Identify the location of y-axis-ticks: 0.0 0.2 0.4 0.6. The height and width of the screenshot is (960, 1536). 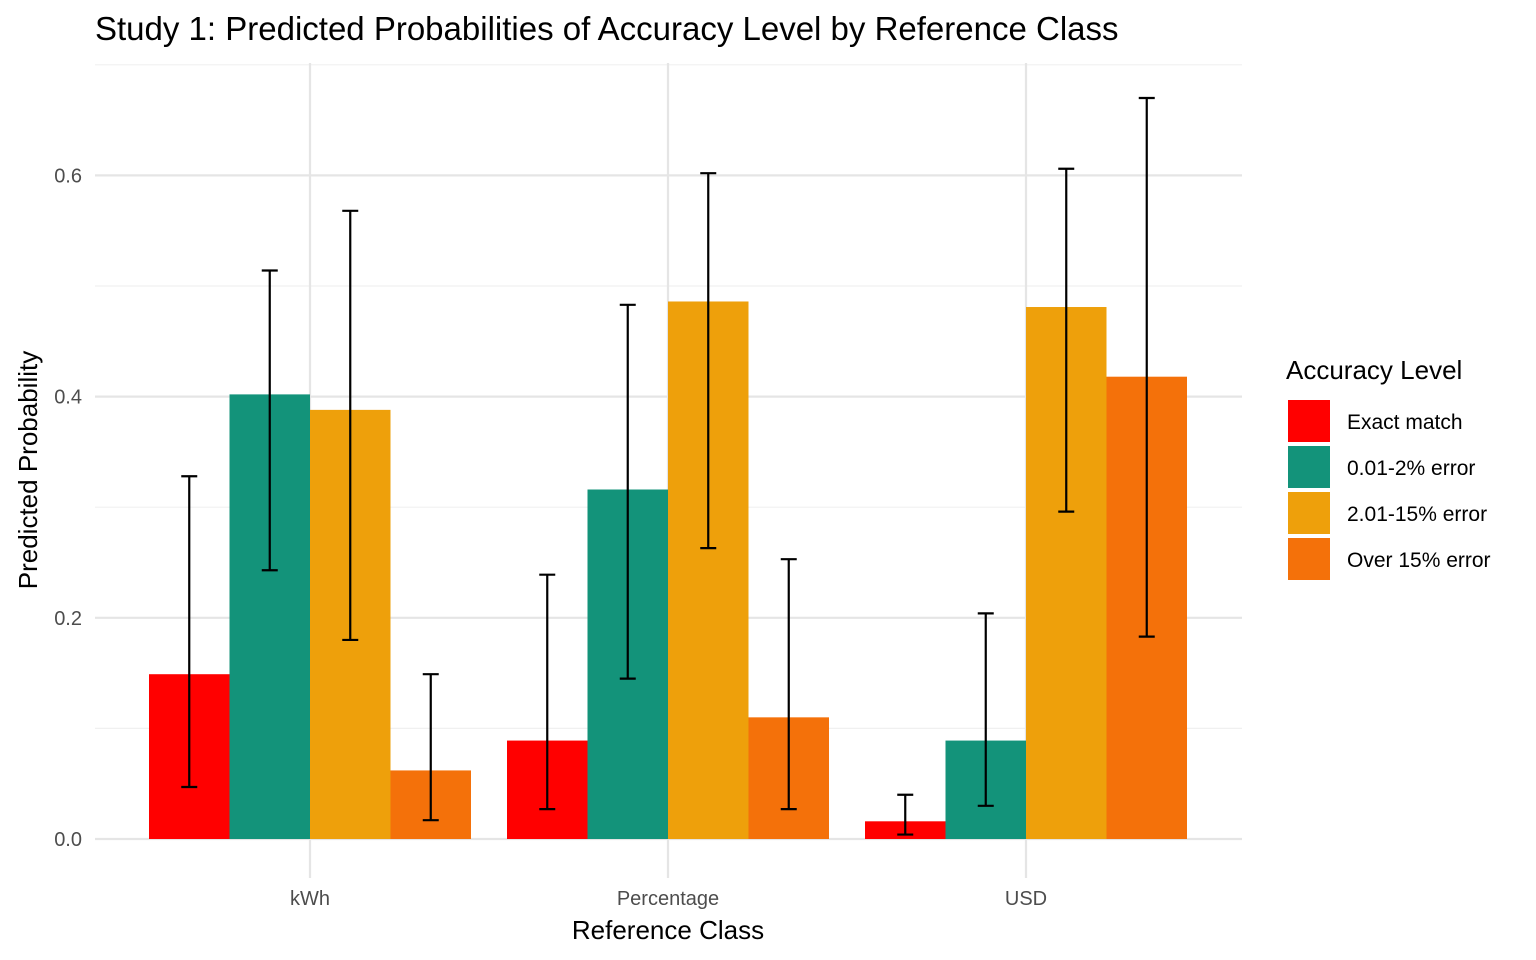
(68, 508).